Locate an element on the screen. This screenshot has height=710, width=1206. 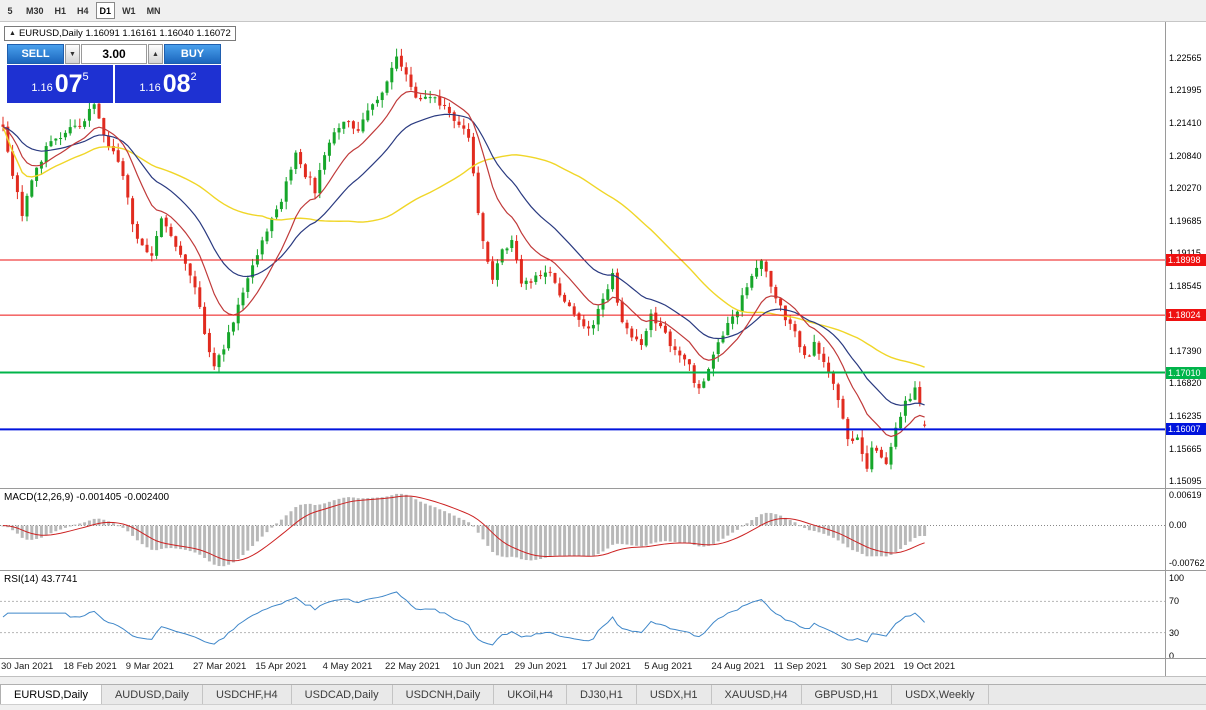
price-line-tag: 1.16007 is located at coordinates (1186, 429).